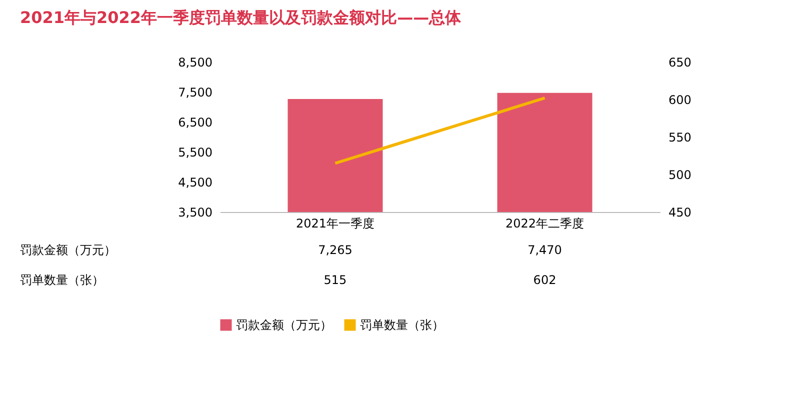 The width and height of the screenshot is (792, 394). I want to click on y2-tick-label: 450, so click(680, 213).